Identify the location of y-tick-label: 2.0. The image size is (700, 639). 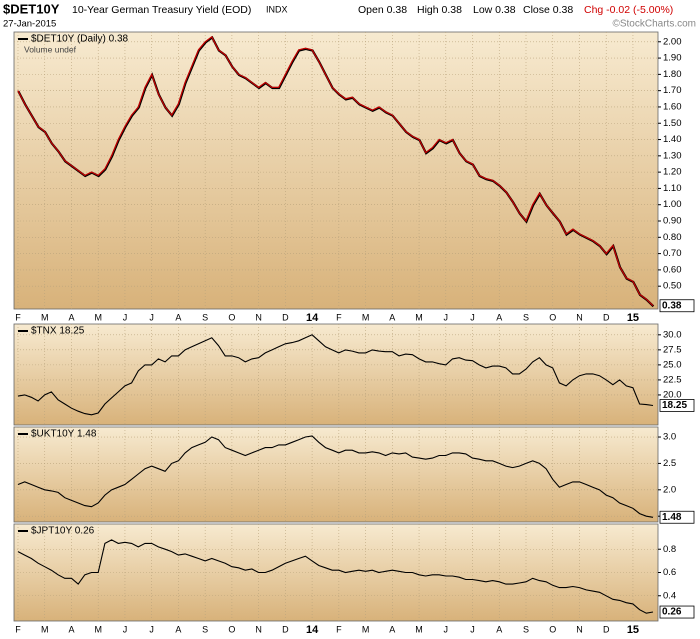
(669, 489).